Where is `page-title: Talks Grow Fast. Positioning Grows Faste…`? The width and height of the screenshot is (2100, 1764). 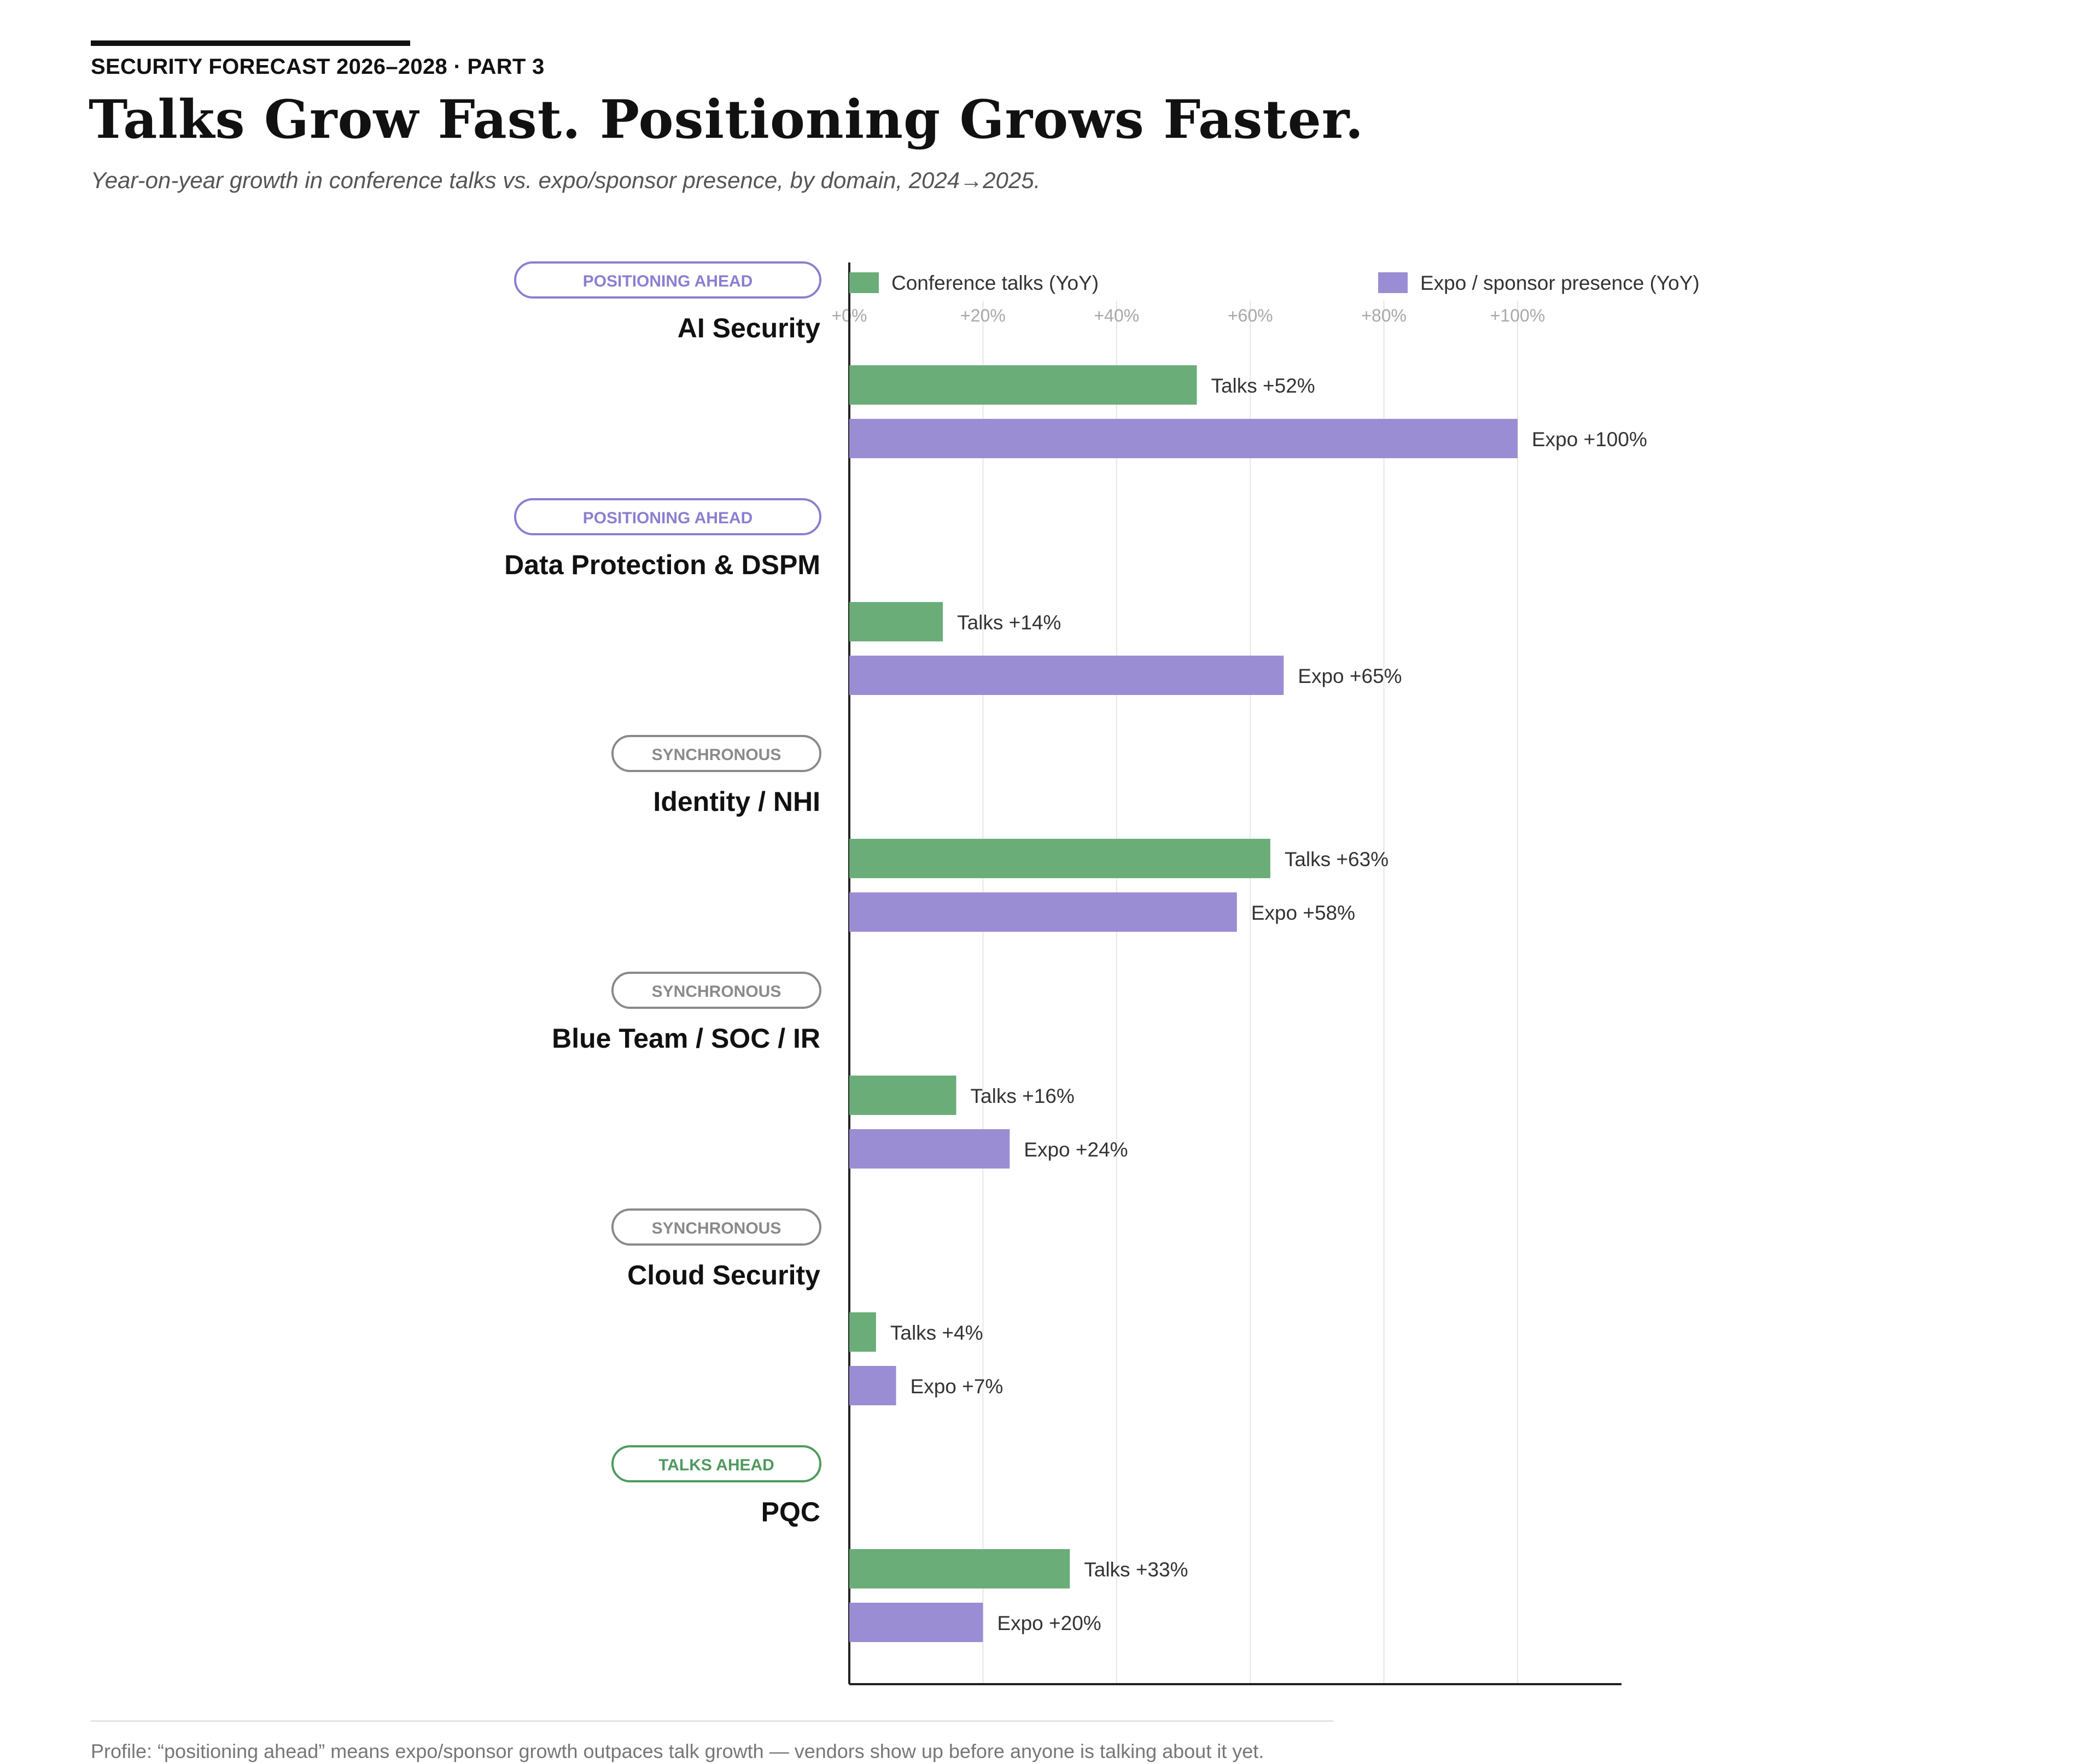
page-title: Talks Grow Fast. Positioning Grows Faste… is located at coordinates (726, 120).